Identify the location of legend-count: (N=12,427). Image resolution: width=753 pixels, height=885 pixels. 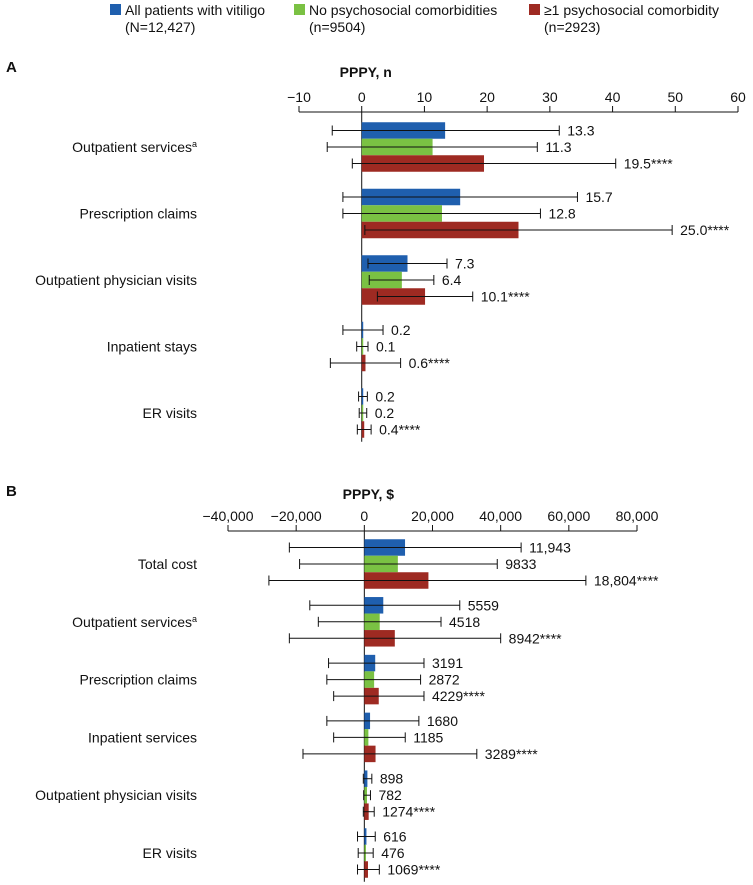
(160, 27).